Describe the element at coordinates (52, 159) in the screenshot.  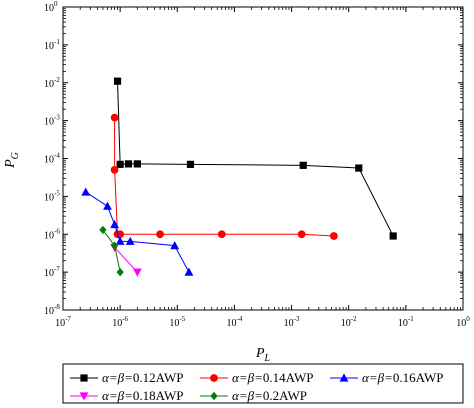
I see `y-tick-label: 10⁻⁴` at that location.